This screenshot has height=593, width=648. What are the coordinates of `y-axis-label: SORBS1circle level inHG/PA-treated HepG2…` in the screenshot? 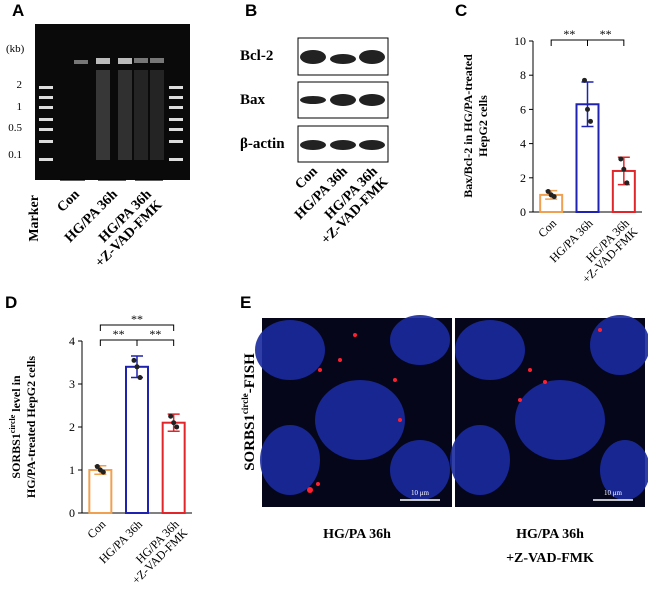 It's located at (23, 427).